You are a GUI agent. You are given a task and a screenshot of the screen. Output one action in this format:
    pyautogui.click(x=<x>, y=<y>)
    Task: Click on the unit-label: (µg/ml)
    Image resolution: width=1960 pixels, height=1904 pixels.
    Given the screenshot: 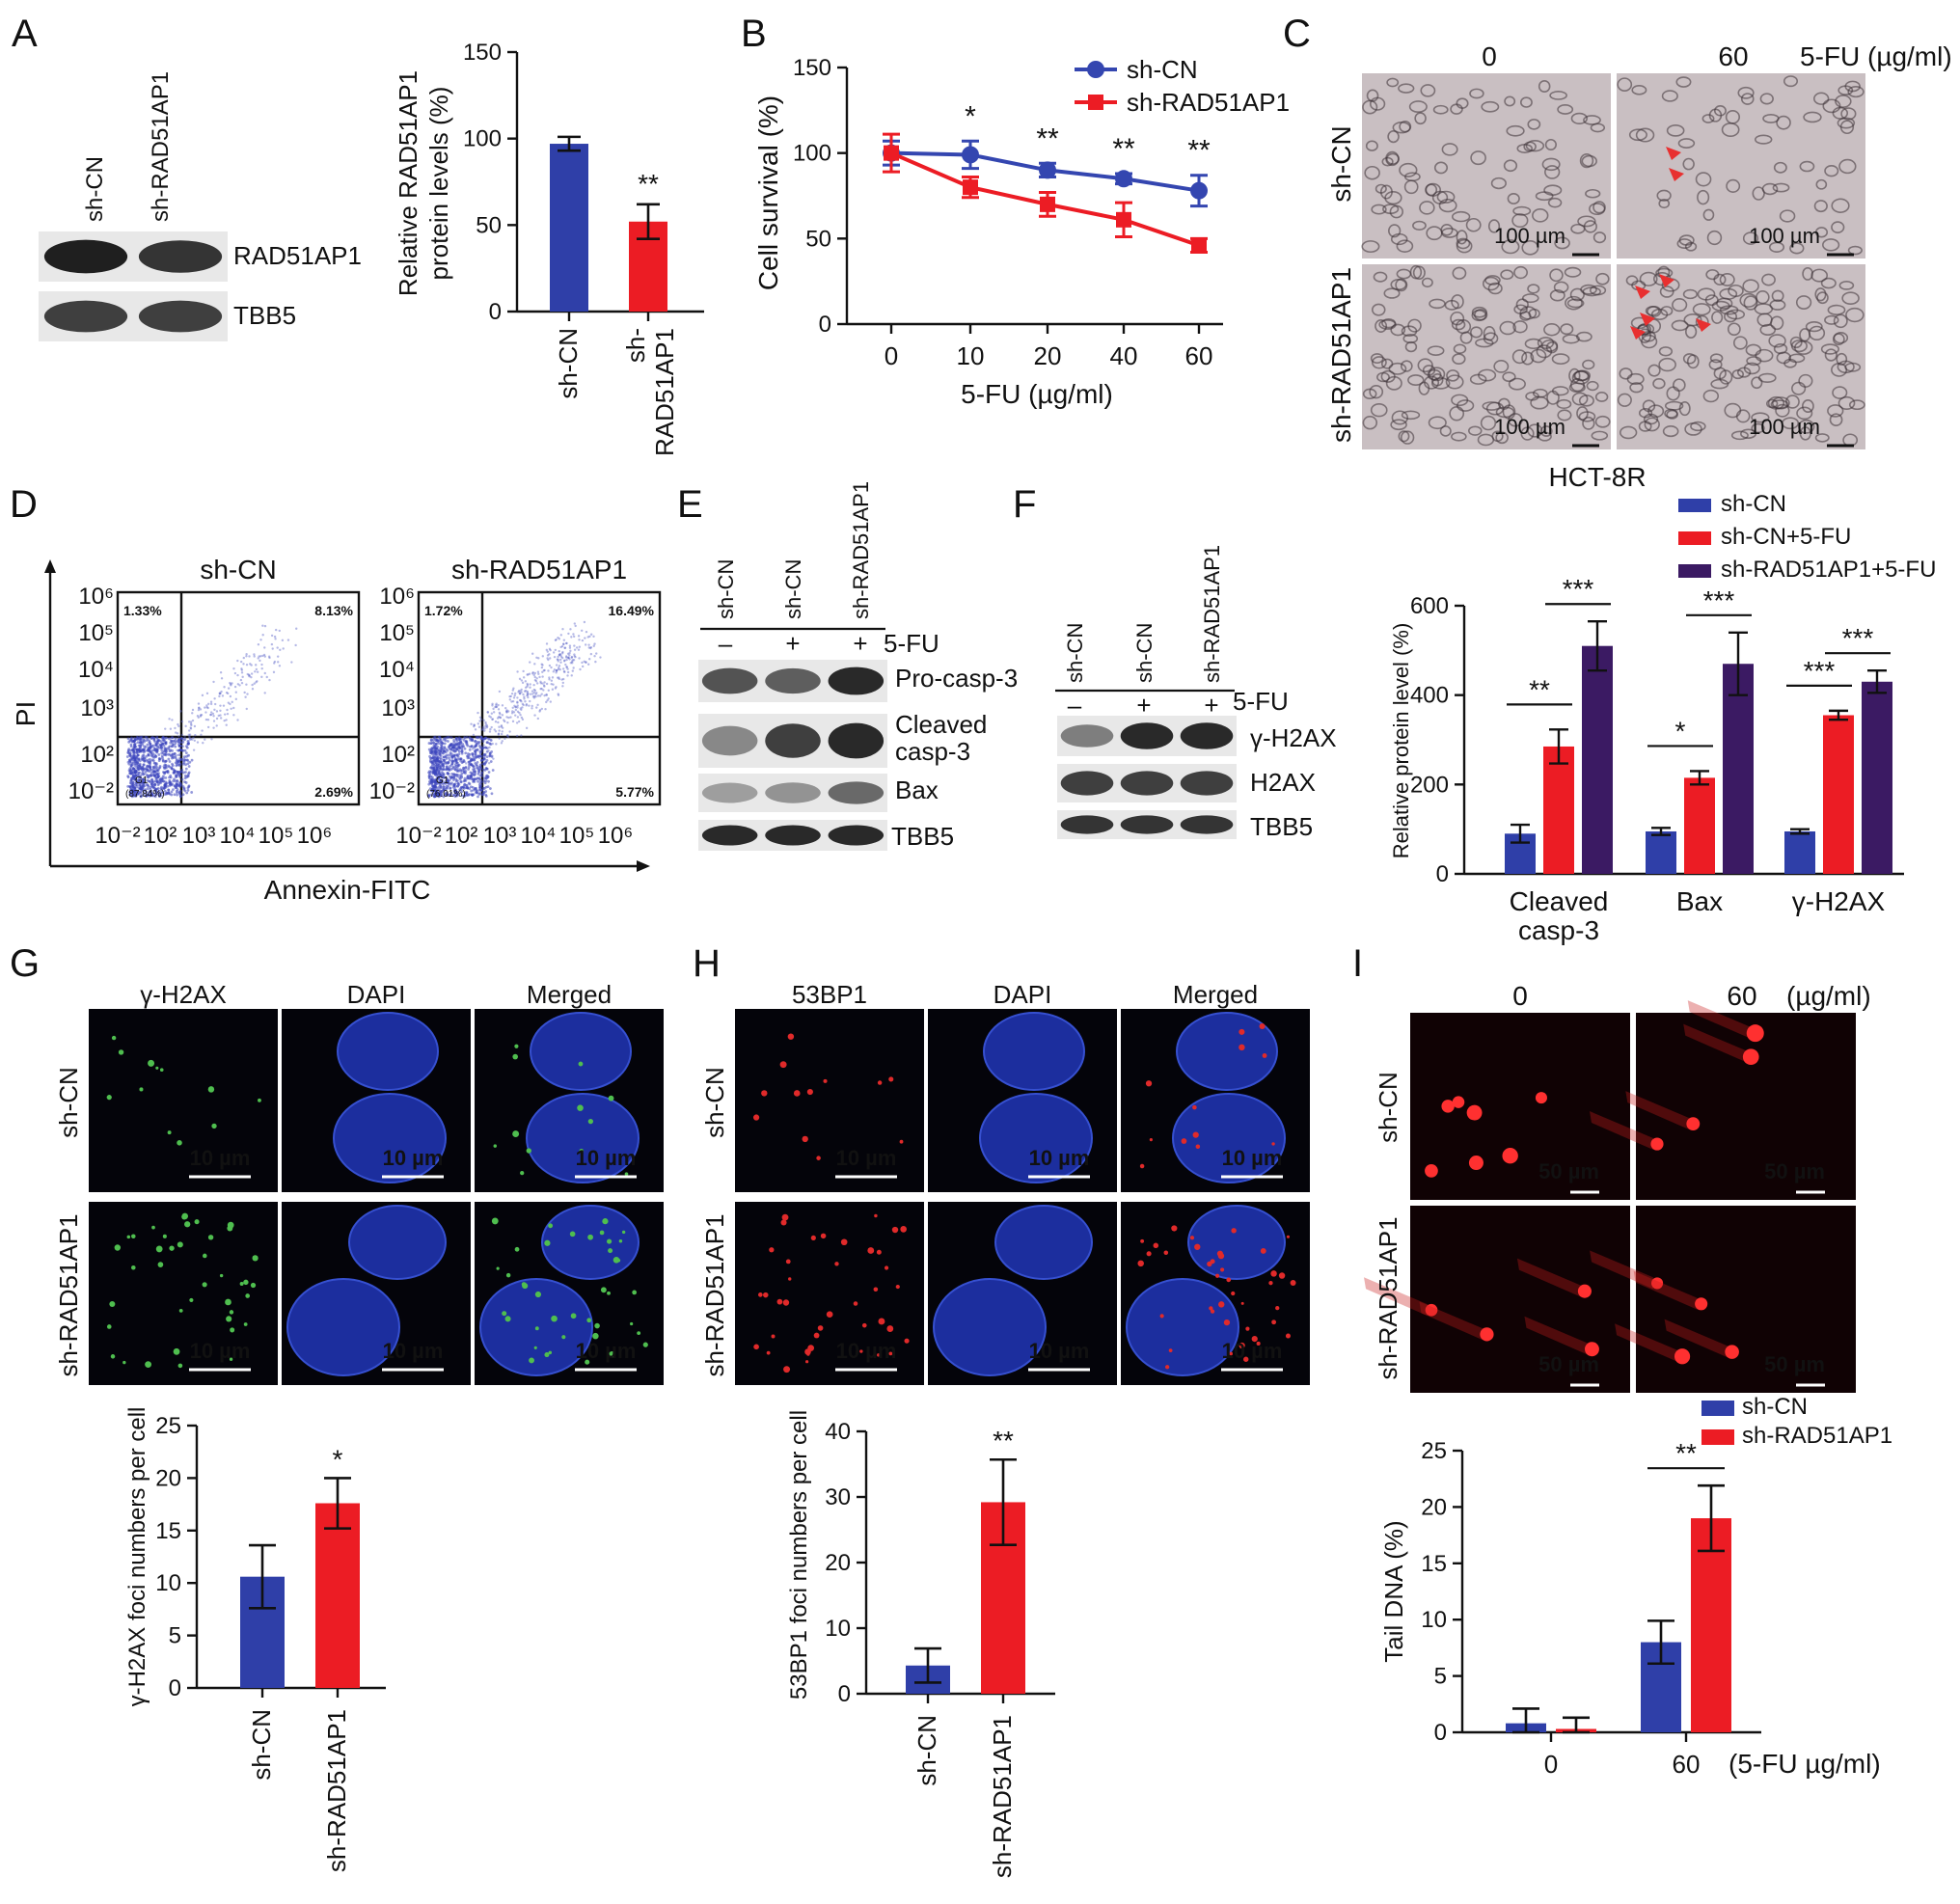 What is the action you would take?
    pyautogui.click(x=1828, y=996)
    